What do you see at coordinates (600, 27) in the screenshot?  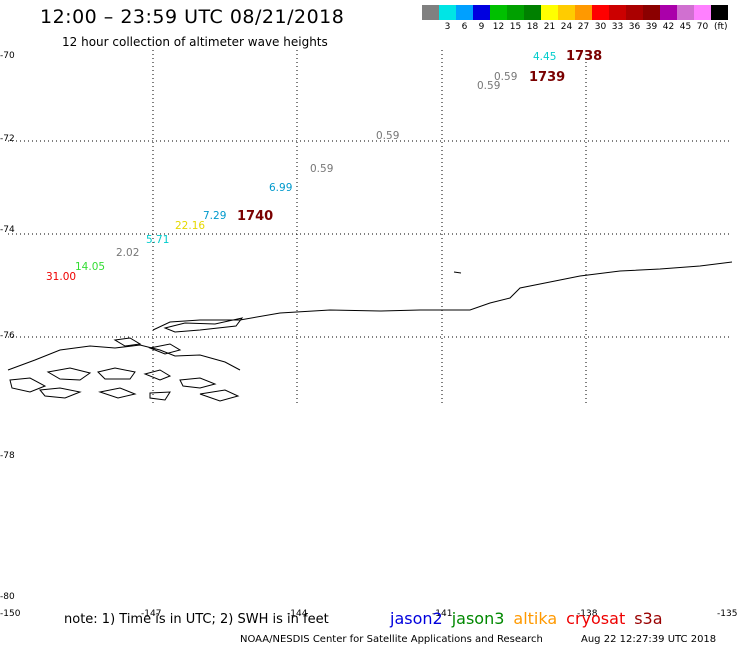 I see `legend-tick-label: 30` at bounding box center [600, 27].